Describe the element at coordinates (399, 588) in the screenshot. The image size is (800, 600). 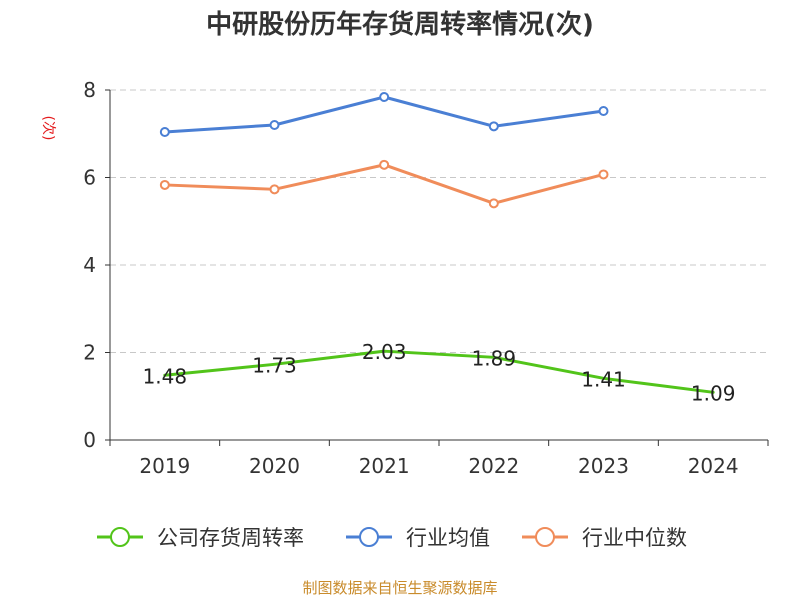
I see `data-source-note: 制图数据来自恒生聚源数据库` at that location.